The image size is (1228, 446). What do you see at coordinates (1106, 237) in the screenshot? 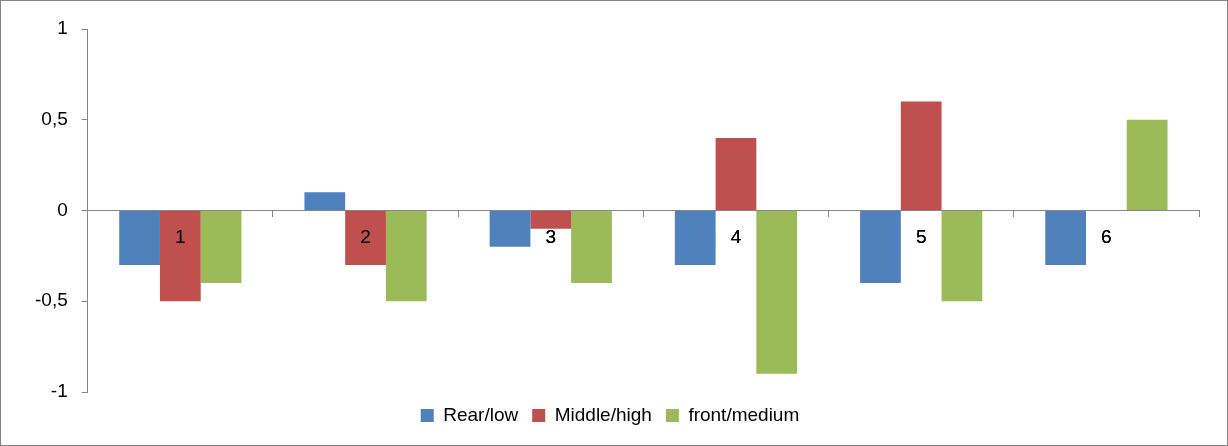
I see `x-tick-label: 6` at bounding box center [1106, 237].